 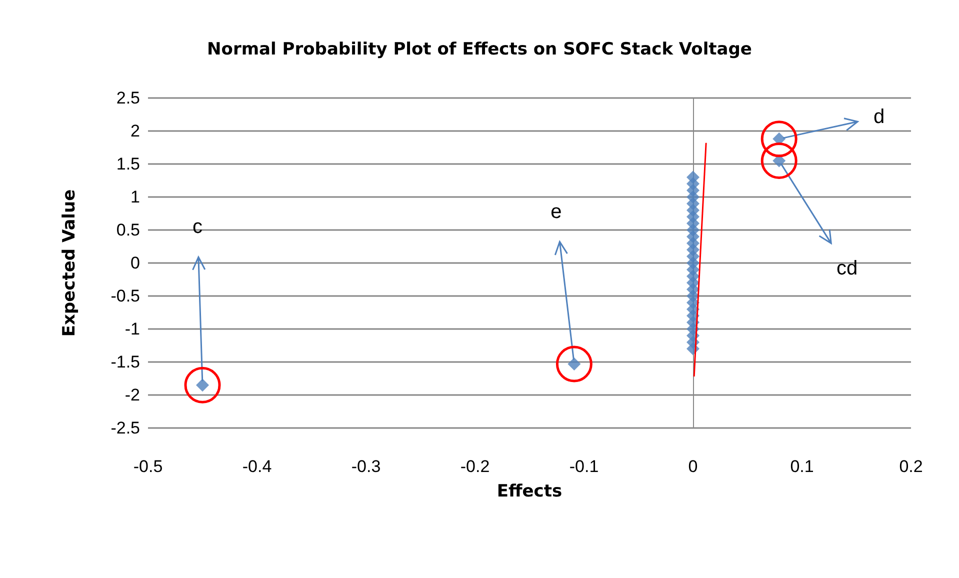 I want to click on x-tick-label: -0.4, so click(x=257, y=466).